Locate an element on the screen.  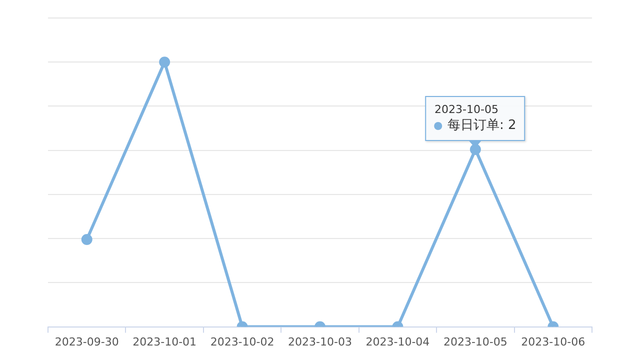
x-tick-label: 2023-09-30 is located at coordinates (86, 341).